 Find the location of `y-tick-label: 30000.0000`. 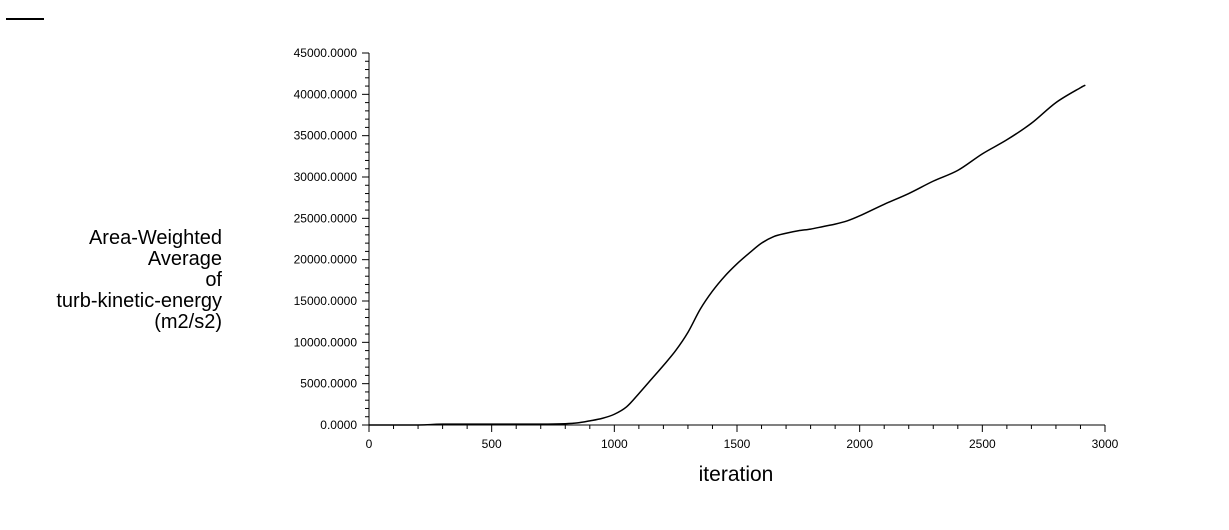

y-tick-label: 30000.0000 is located at coordinates (326, 177).